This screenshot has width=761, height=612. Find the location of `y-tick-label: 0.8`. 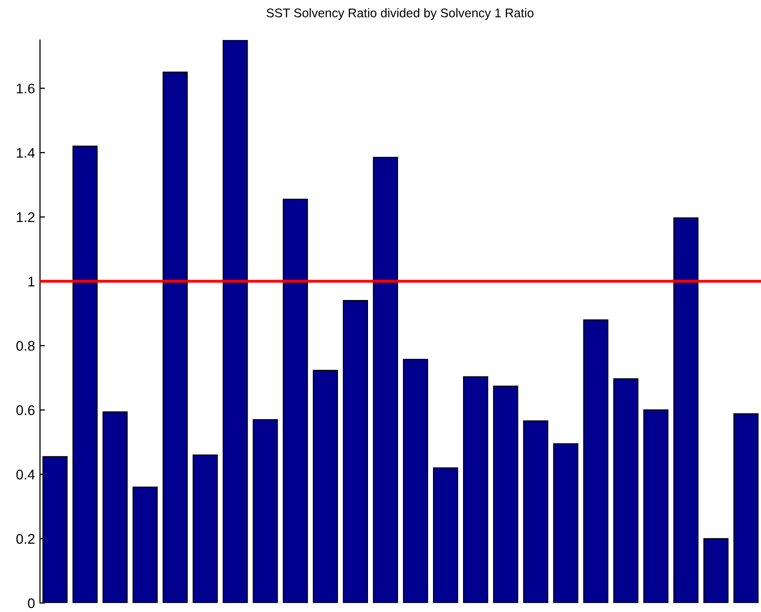

y-tick-label: 0.8 is located at coordinates (25, 345).